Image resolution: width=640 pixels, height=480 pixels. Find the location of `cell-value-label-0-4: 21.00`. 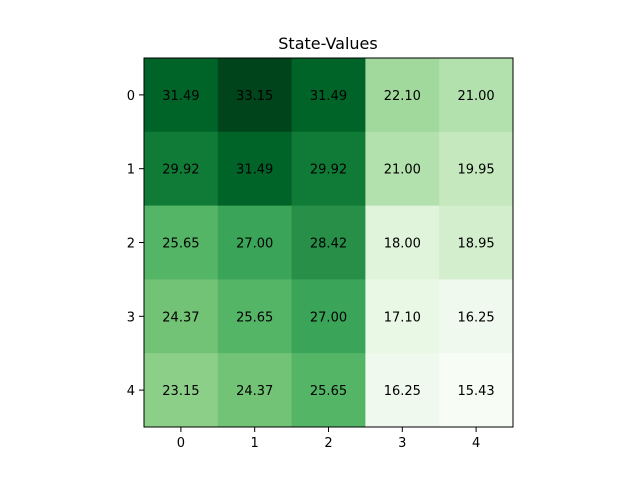

cell-value-label-0-4: 21.00 is located at coordinates (475, 96).